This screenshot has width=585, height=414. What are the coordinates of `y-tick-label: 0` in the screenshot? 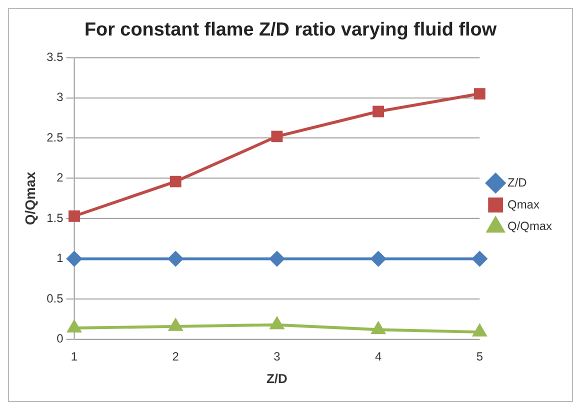 It's located at (60, 339).